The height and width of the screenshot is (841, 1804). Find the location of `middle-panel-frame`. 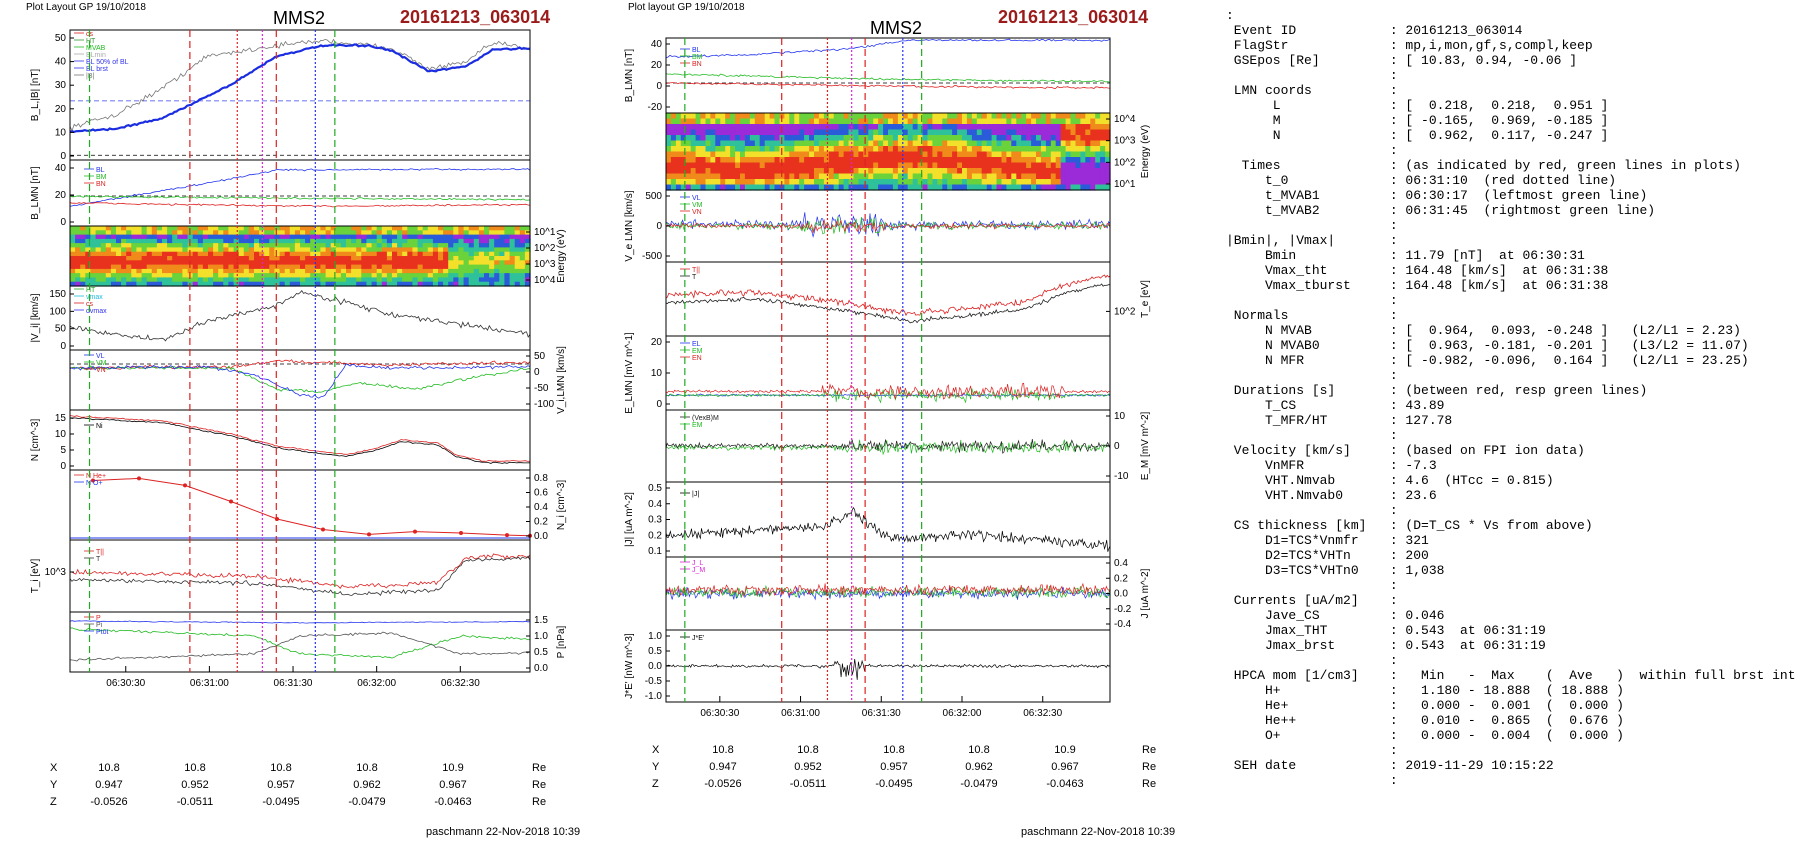

middle-panel-frame is located at coordinates (888, 666).